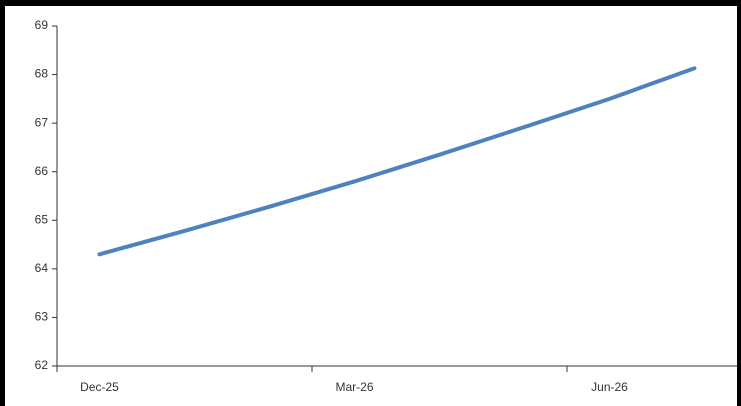 The width and height of the screenshot is (741, 406). I want to click on x-tick-label: Mar-26, so click(354, 387).